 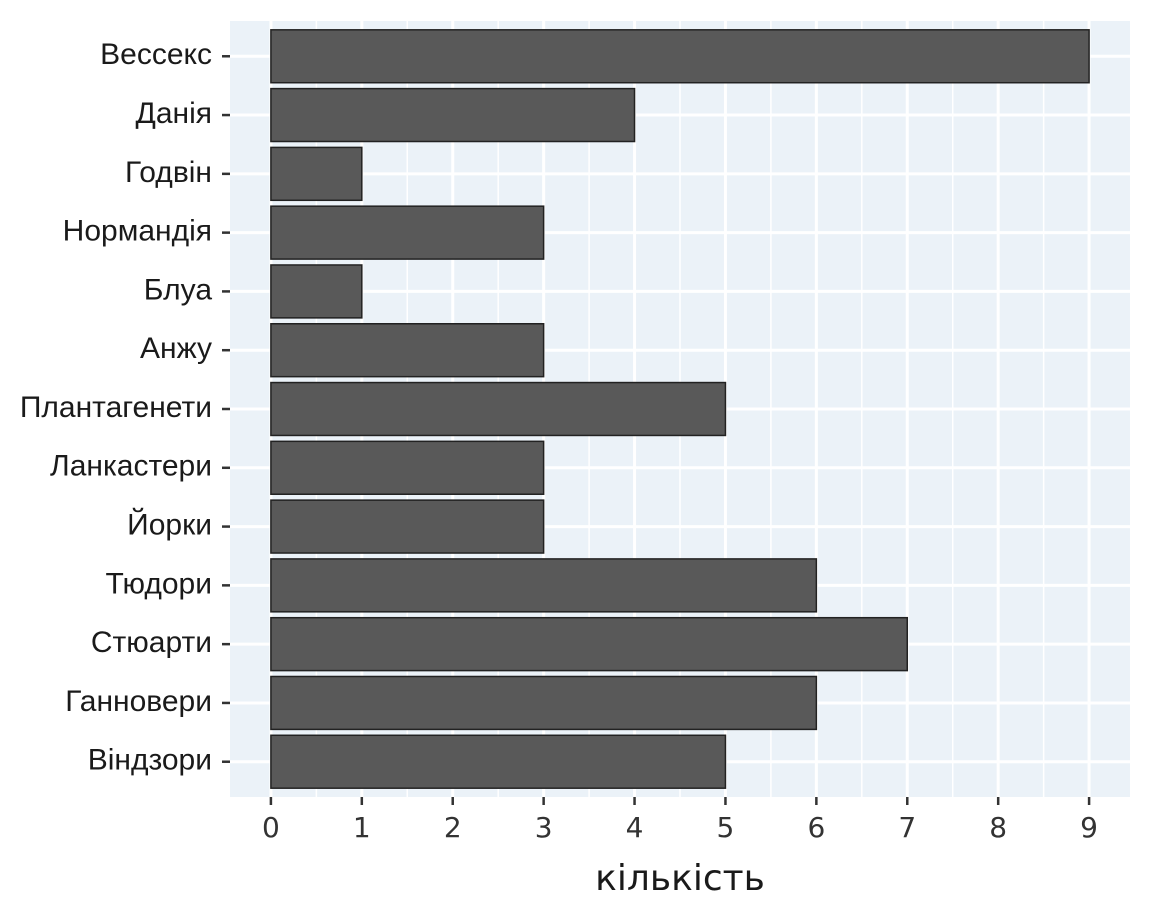 What do you see at coordinates (816, 827) in the screenshot?
I see `x-tick-label: 6` at bounding box center [816, 827].